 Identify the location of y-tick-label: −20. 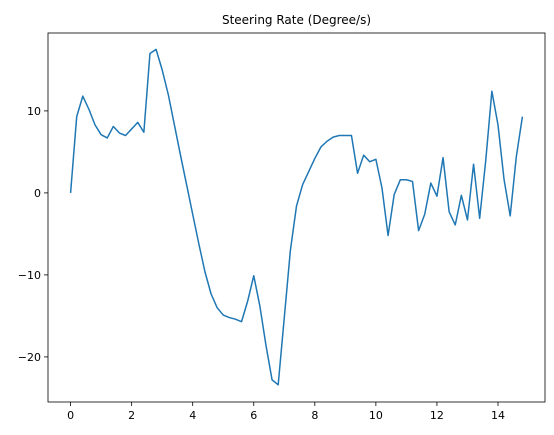
(29, 357).